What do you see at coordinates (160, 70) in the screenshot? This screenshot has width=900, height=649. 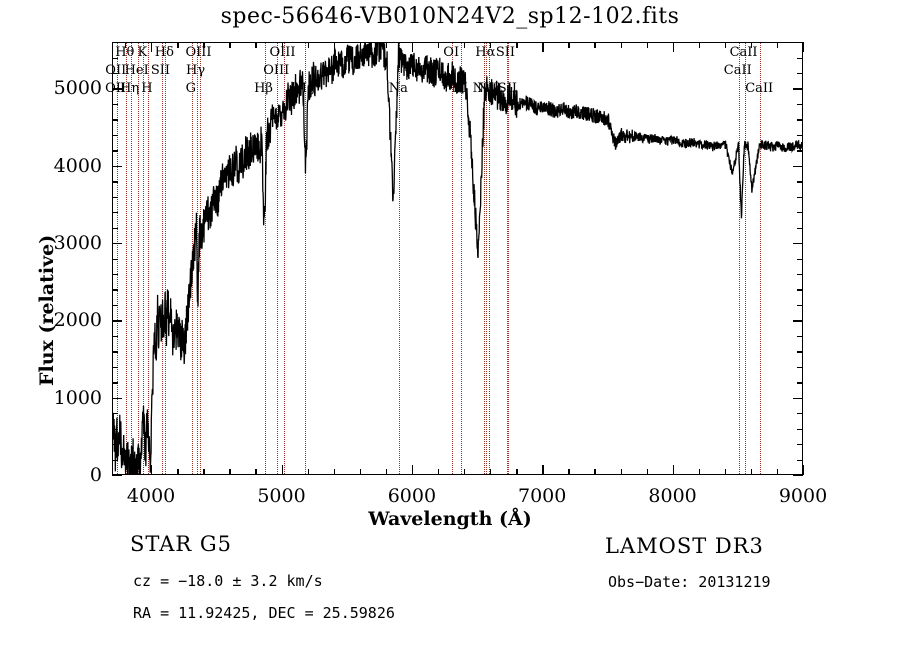 I see `line-label-SII-7: SII` at bounding box center [160, 70].